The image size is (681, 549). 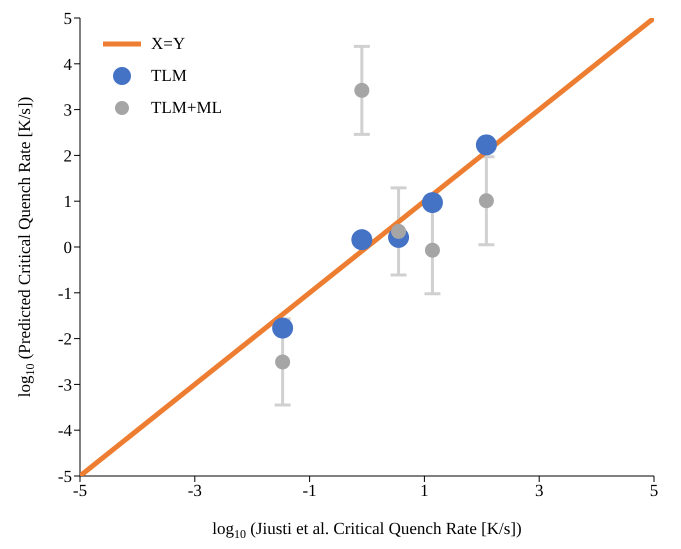 What do you see at coordinates (68, 64) in the screenshot?
I see `y-tick-label: 4` at bounding box center [68, 64].